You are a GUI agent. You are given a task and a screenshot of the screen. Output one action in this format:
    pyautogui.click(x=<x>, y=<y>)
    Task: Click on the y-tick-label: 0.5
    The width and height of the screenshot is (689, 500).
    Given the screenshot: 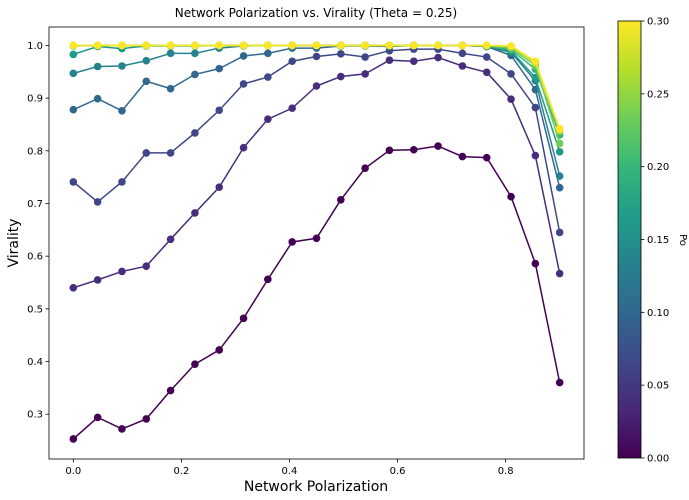 What is the action you would take?
    pyautogui.click(x=35, y=309)
    